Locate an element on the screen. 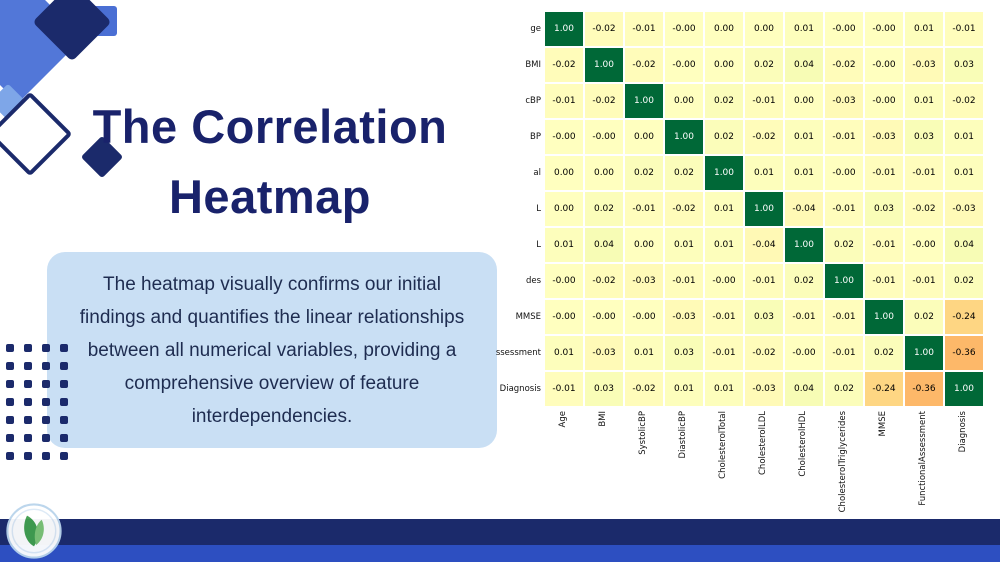  y-tick-label: des is located at coordinates (533, 281).